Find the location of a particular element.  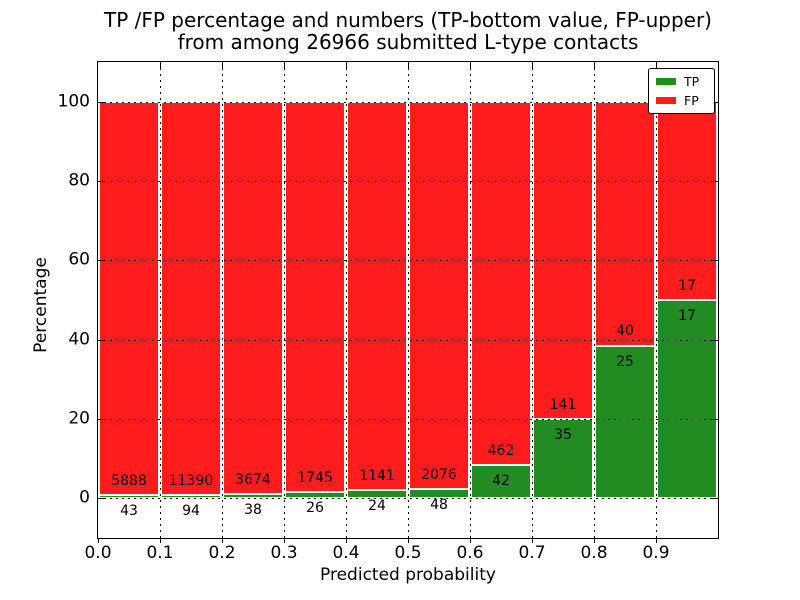

bar-bin-0.1 is located at coordinates (191, 300).